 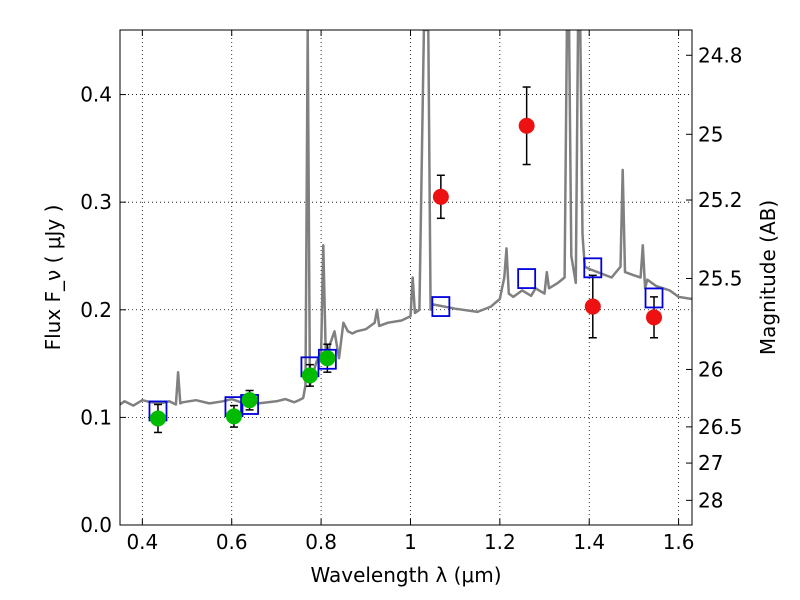 I want to click on x-tick-label: 1.2, so click(x=500, y=542).